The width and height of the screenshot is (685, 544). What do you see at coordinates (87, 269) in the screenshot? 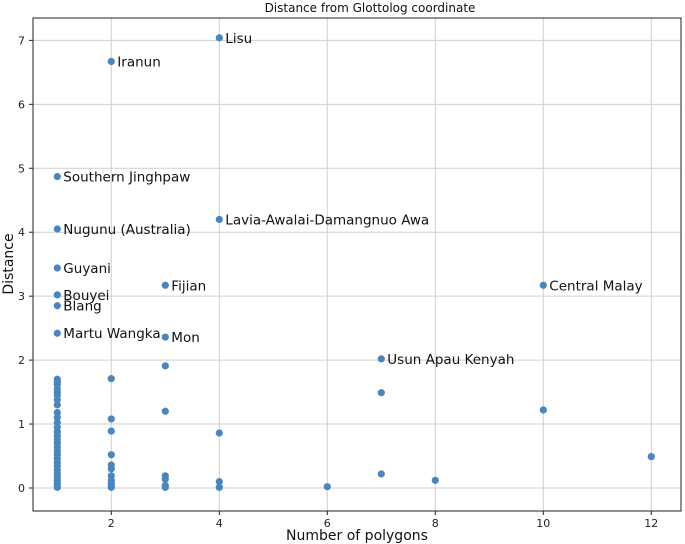
I see `point-label: Guyani` at bounding box center [87, 269].